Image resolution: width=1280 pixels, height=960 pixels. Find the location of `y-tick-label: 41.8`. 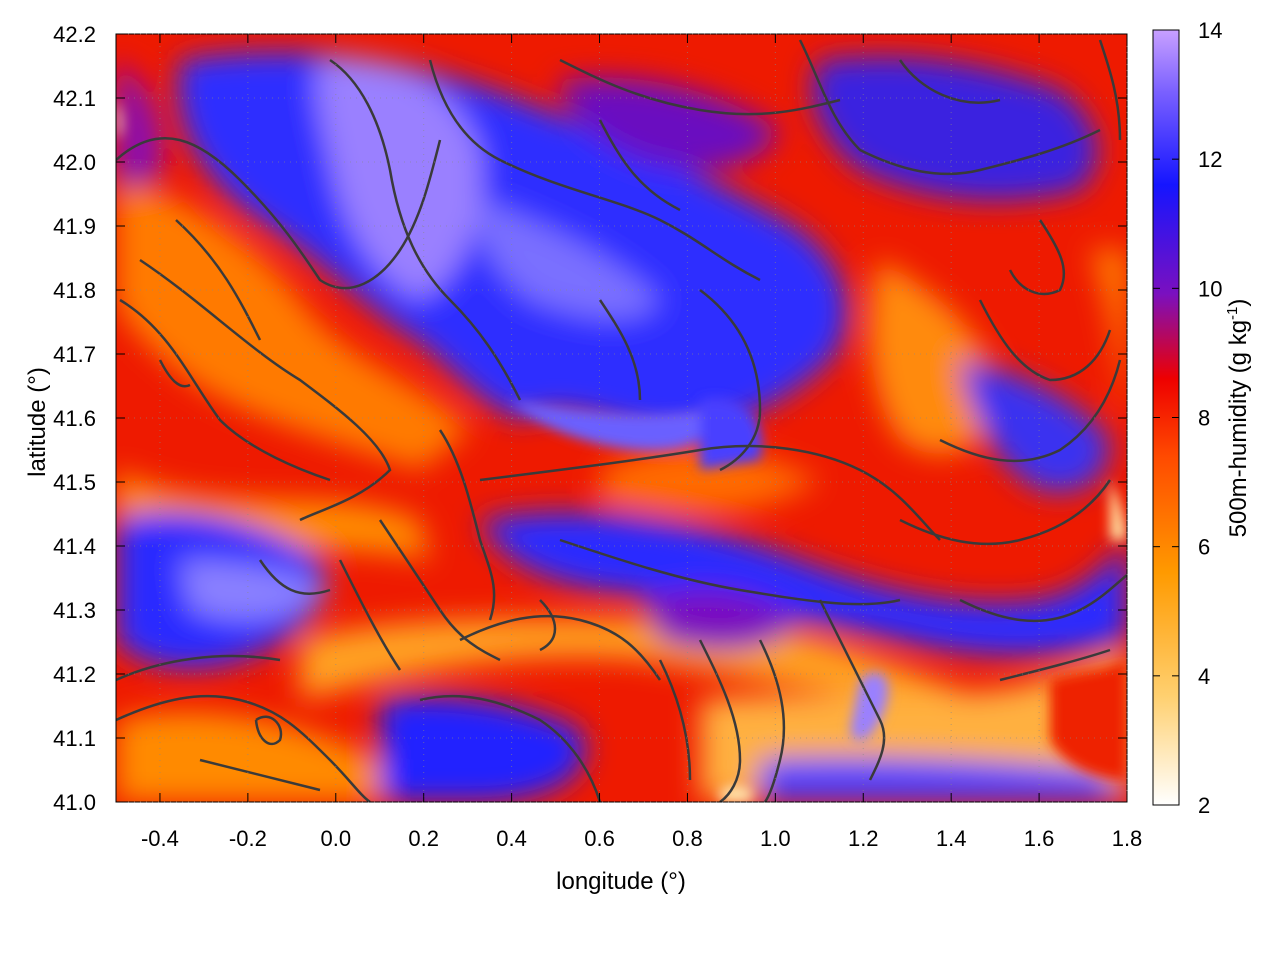

y-tick-label: 41.8 is located at coordinates (74, 290).